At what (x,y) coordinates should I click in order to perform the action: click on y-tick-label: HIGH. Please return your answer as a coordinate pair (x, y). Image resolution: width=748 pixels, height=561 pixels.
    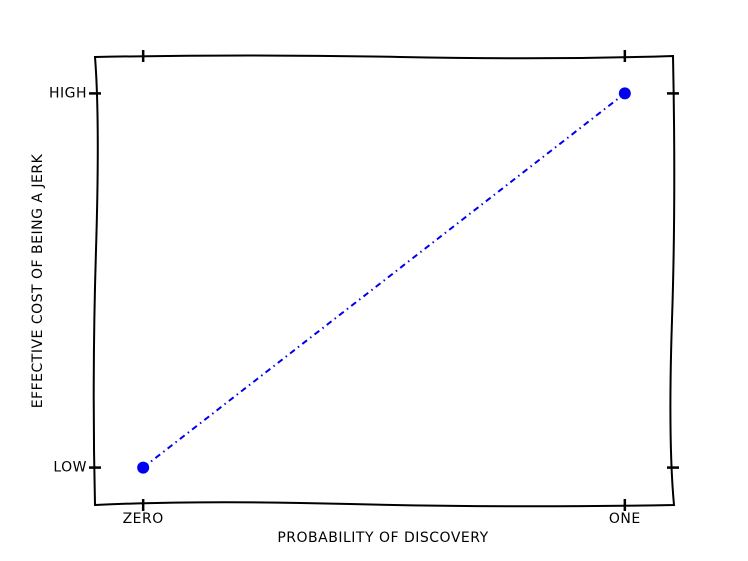
    Looking at the image, I should click on (68, 93).